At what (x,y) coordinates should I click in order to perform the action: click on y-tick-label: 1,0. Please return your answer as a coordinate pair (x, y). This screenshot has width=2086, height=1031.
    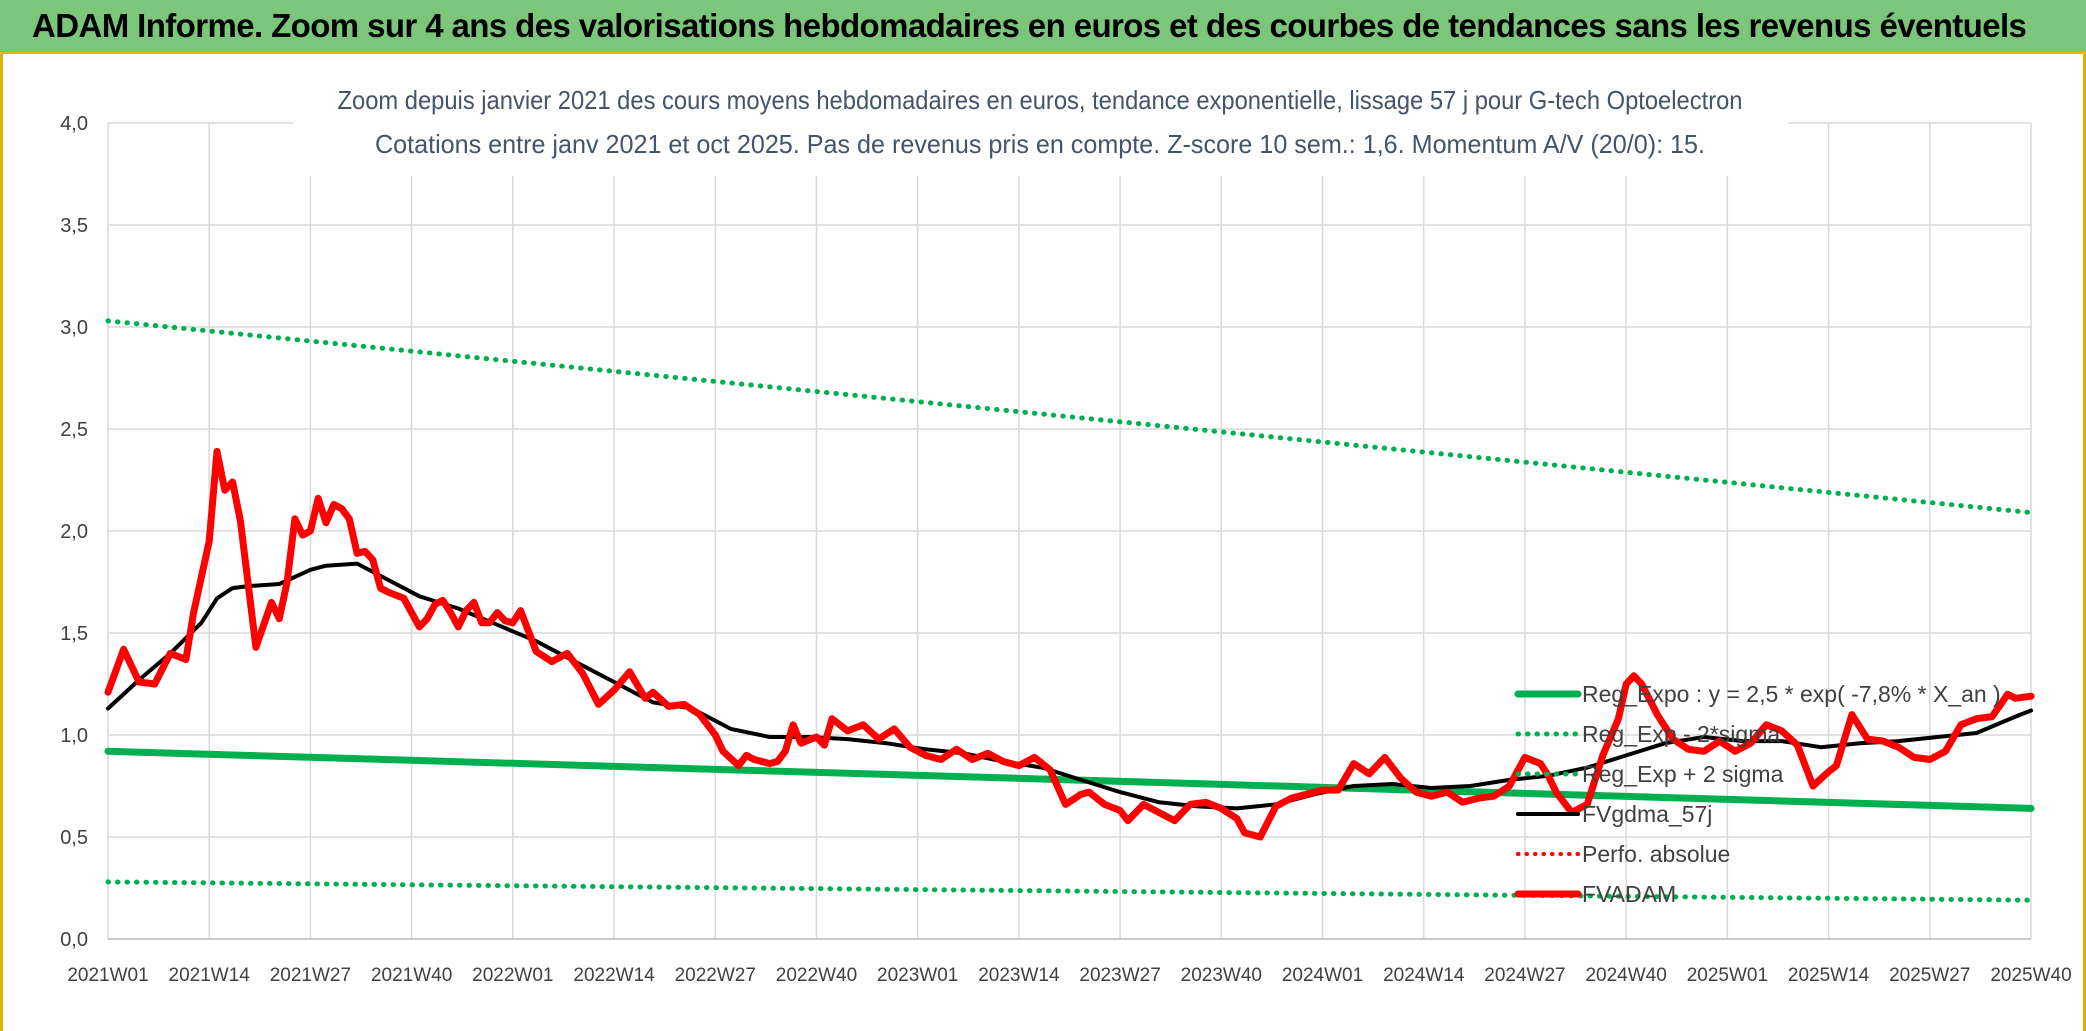
    Looking at the image, I should click on (74, 736).